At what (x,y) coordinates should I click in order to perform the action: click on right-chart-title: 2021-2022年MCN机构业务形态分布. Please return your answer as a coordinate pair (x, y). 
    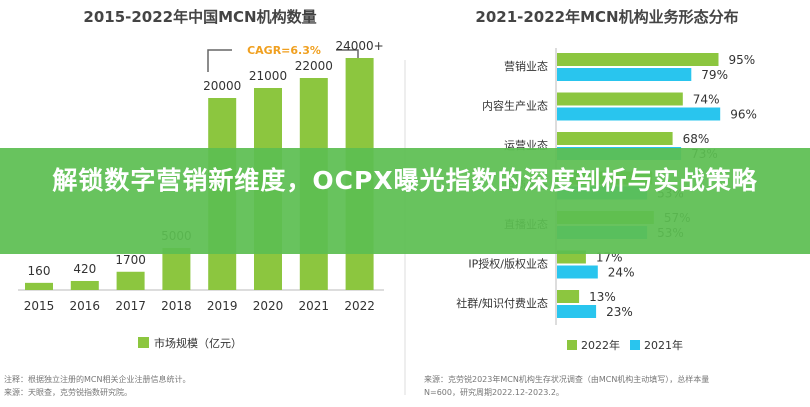
    Looking at the image, I should click on (606, 17).